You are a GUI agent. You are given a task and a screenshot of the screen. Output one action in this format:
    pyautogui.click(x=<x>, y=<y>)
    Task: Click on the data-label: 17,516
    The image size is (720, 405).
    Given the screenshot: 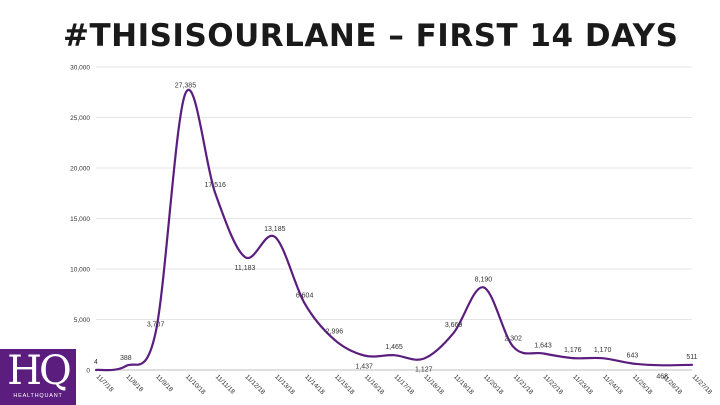 What is the action you would take?
    pyautogui.click(x=215, y=185)
    